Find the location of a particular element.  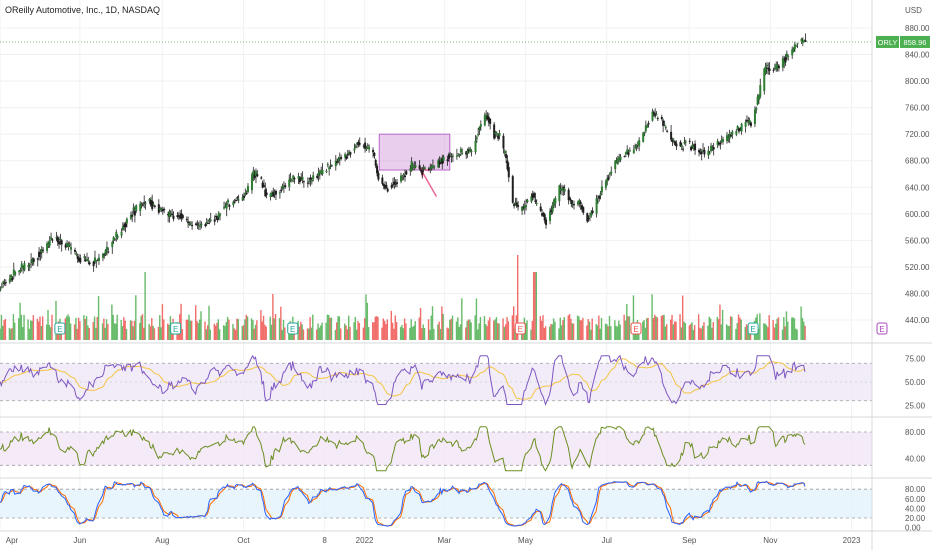

rsi-tick-label: 25.00 is located at coordinates (915, 405).